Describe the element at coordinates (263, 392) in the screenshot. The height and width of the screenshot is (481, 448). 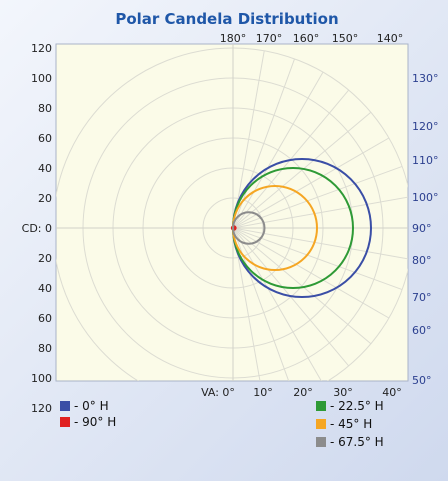
I see `va-tick-label: 10°` at that location.